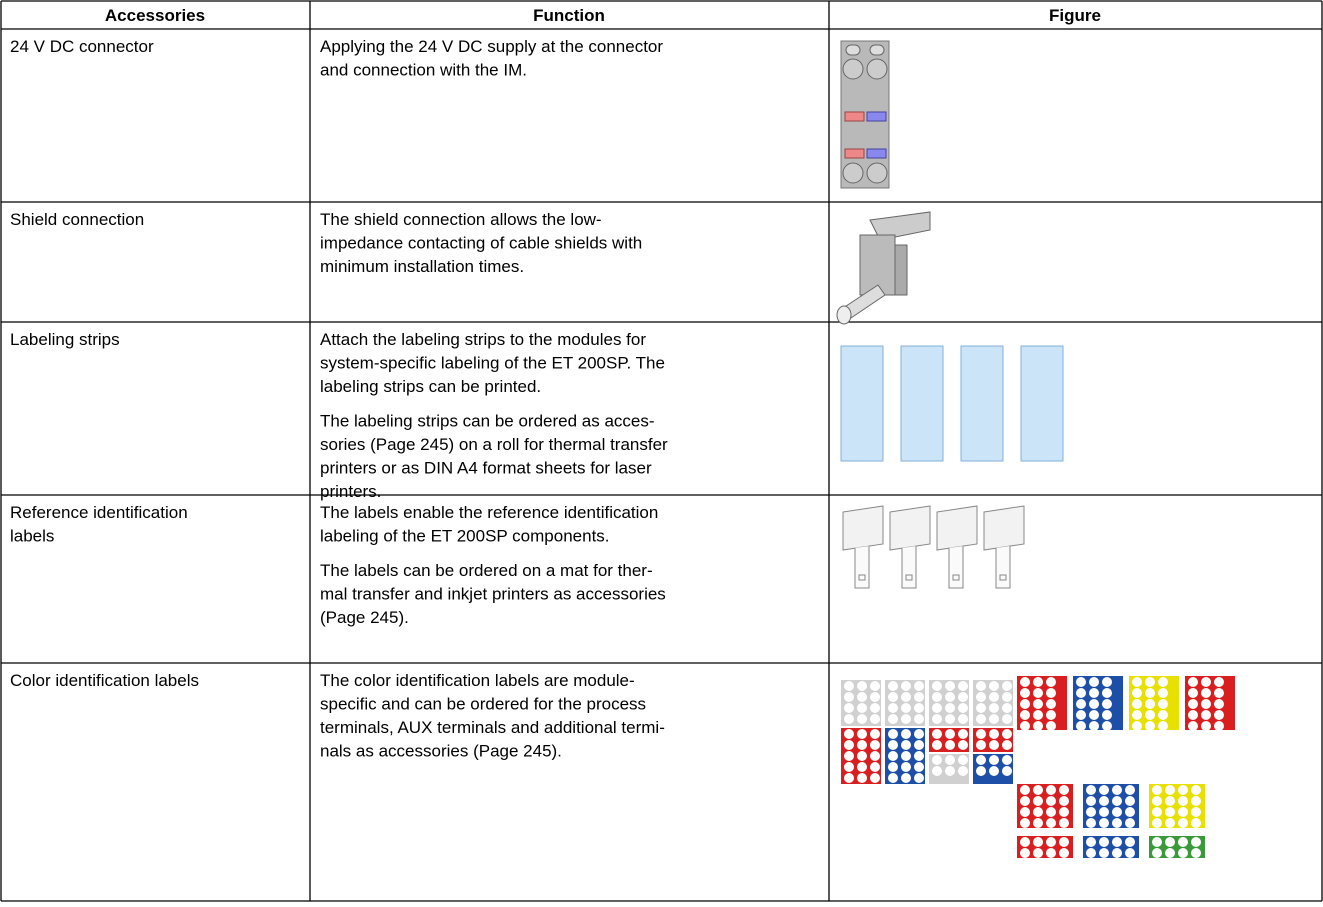 The height and width of the screenshot is (907, 1323). I want to click on header-cell: Function, so click(569, 15).